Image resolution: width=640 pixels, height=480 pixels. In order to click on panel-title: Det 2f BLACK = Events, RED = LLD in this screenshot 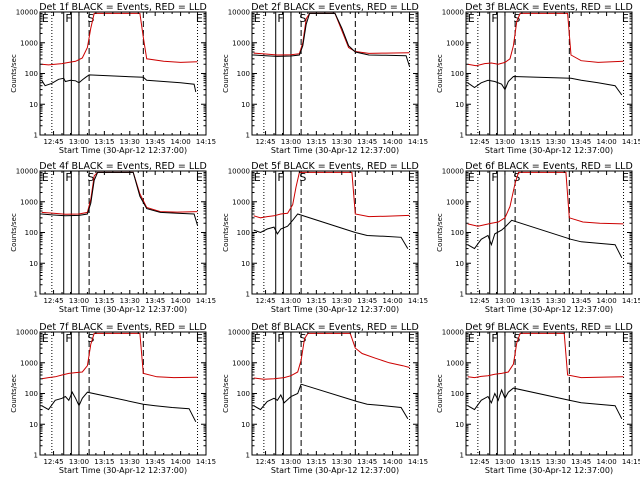, I will do `click(335, 7)`.